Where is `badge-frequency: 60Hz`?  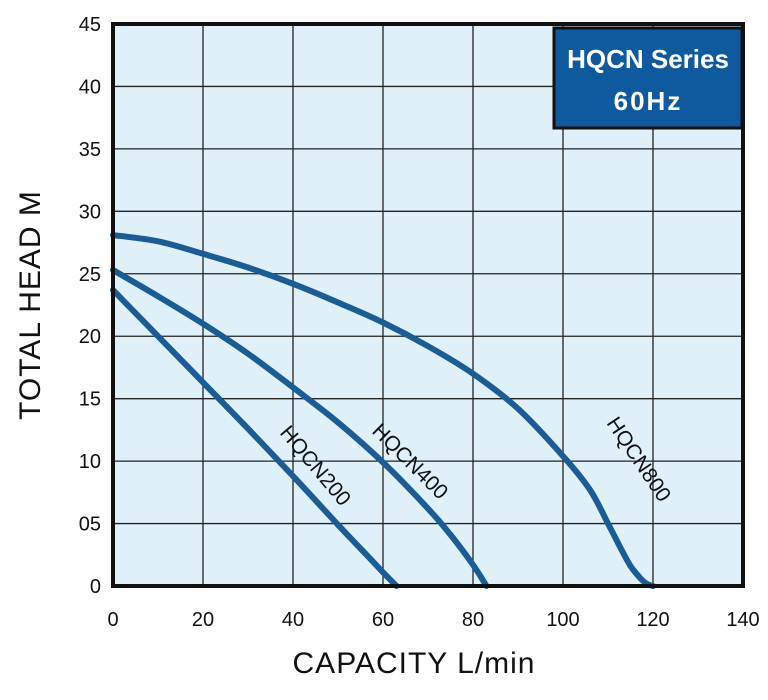
badge-frequency: 60Hz is located at coordinates (648, 101).